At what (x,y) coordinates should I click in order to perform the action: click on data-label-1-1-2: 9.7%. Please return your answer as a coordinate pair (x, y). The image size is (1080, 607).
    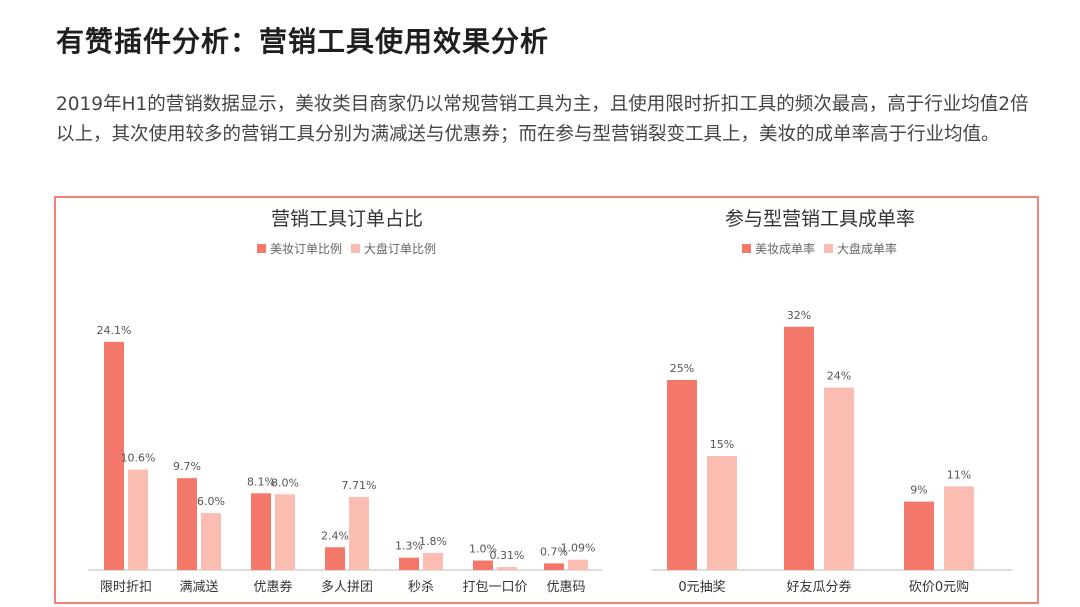
    Looking at the image, I should click on (187, 466).